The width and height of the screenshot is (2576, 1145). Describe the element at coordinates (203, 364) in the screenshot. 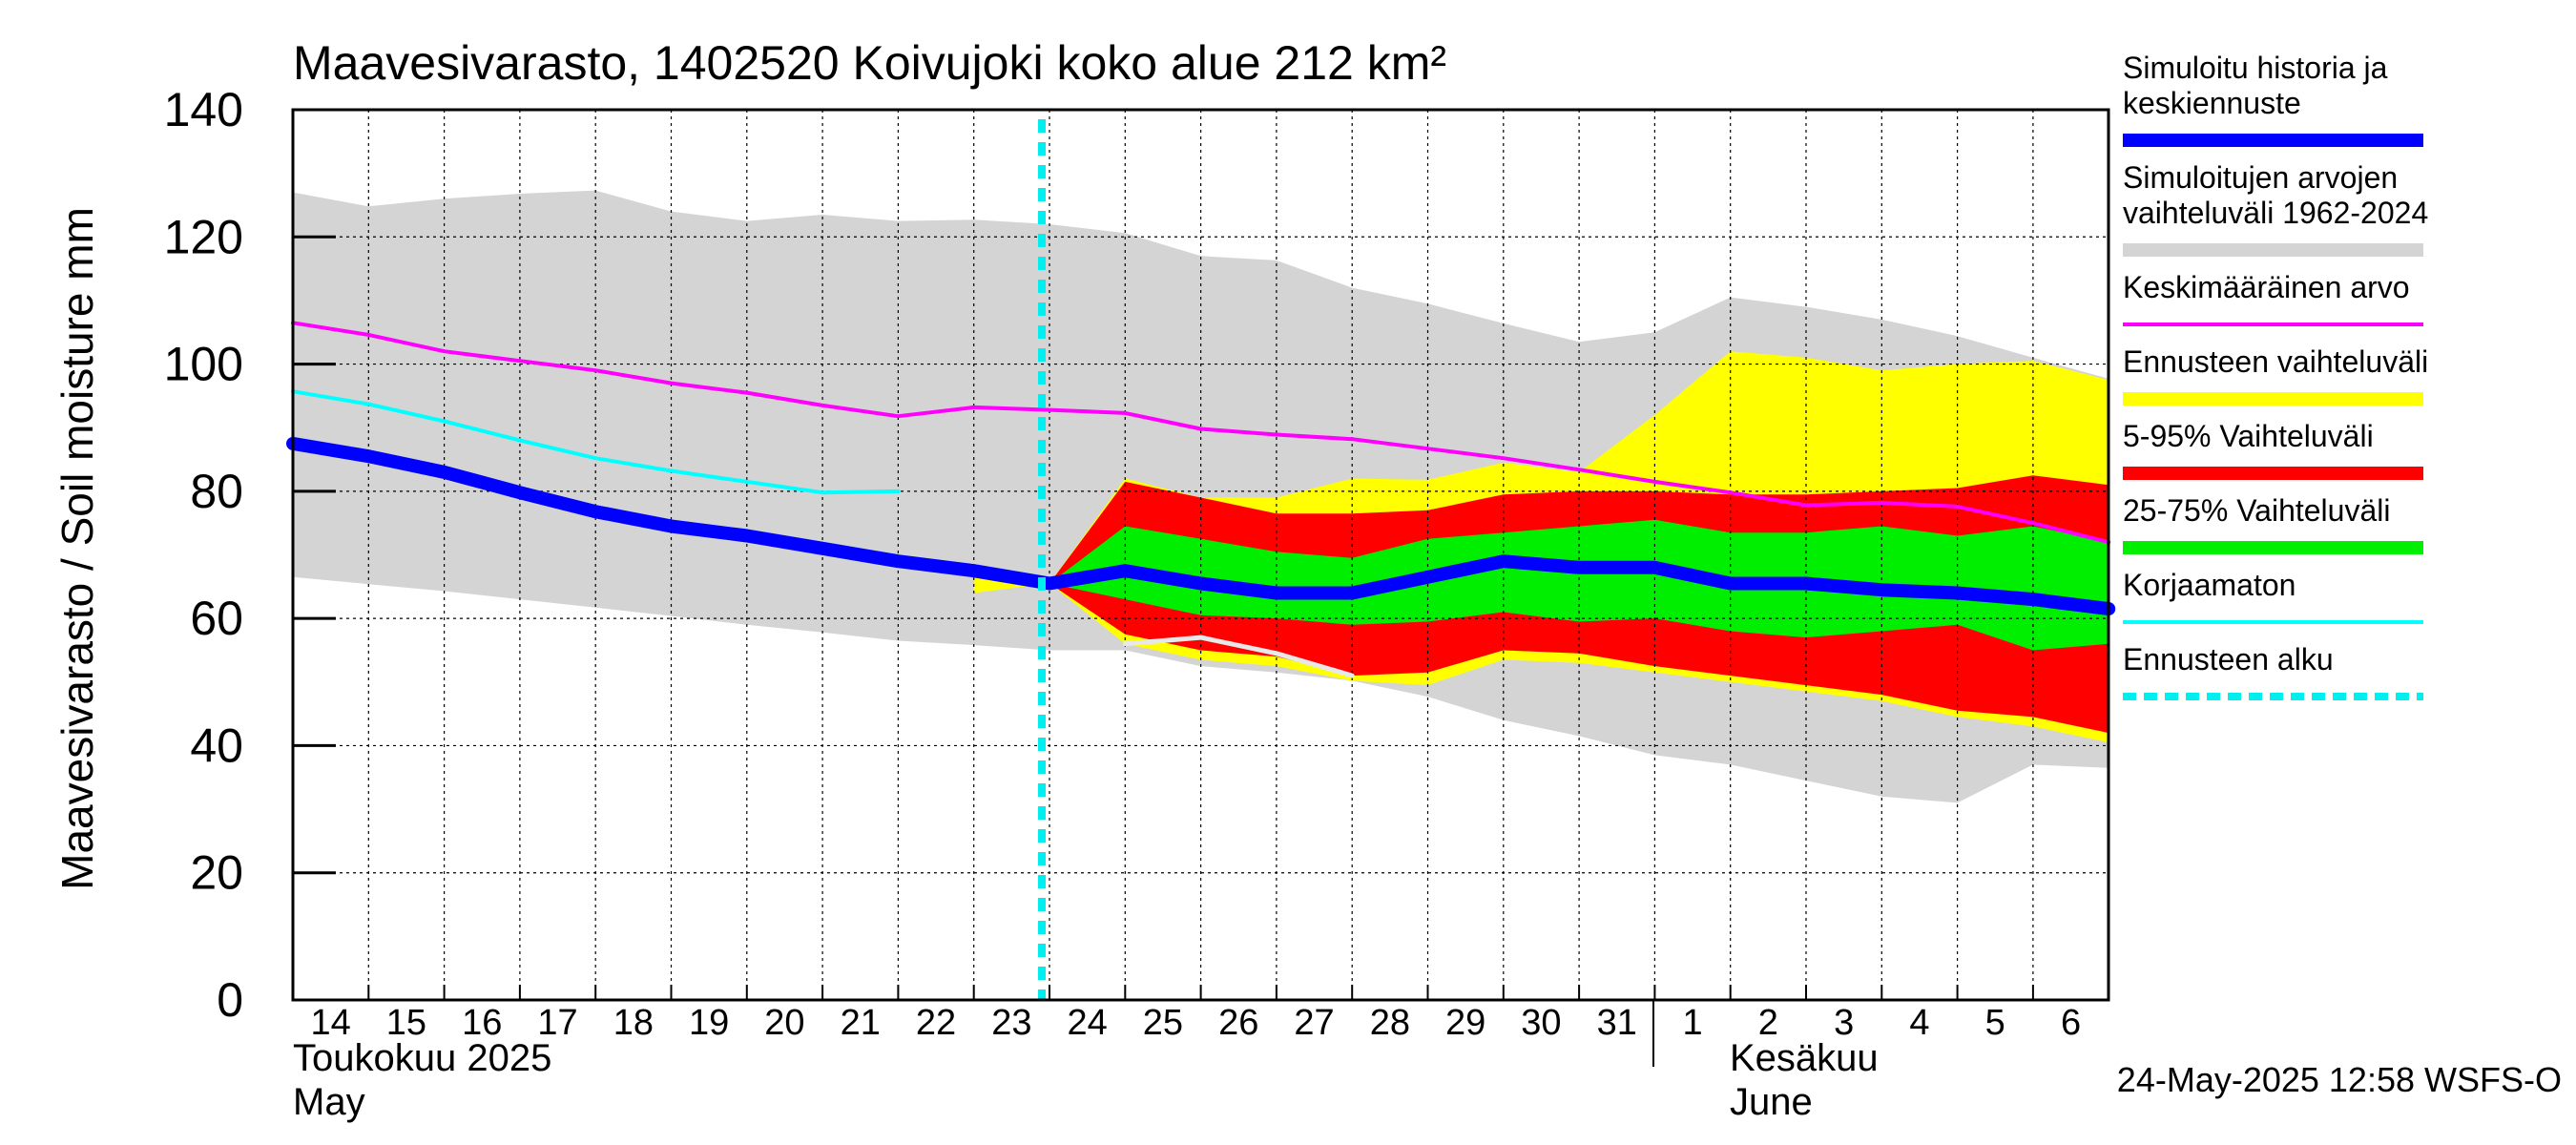

I see `y-tick-label: 100` at that location.